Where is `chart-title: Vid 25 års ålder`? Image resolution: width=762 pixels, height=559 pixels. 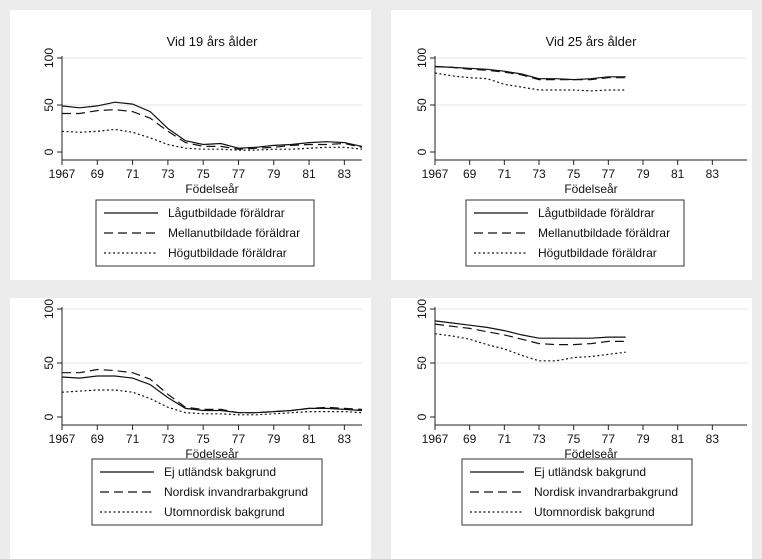
chart-title: Vid 25 års ålder is located at coordinates (591, 41).